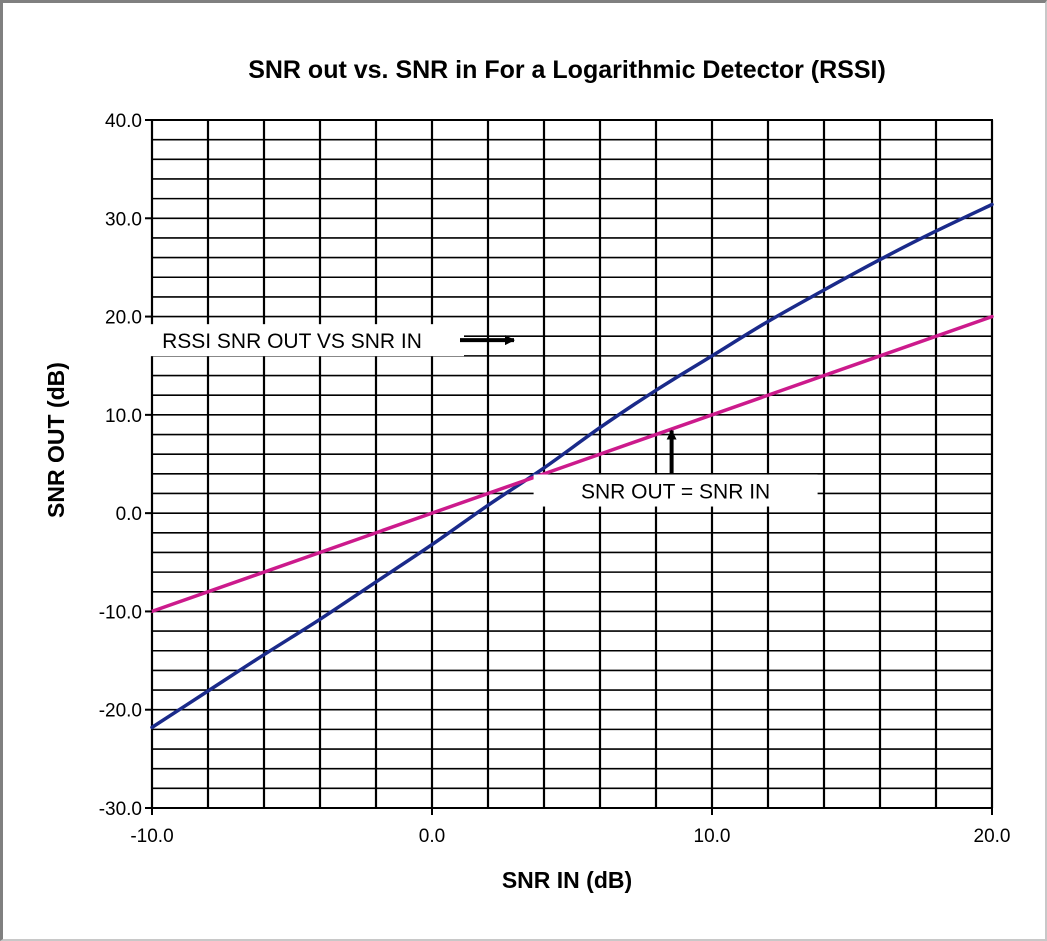 The width and height of the screenshot is (1047, 941). I want to click on annotation-layer: RSSI SNR OUT VS SNR IN SNR OUT = SNR IN, so click(469, 415).